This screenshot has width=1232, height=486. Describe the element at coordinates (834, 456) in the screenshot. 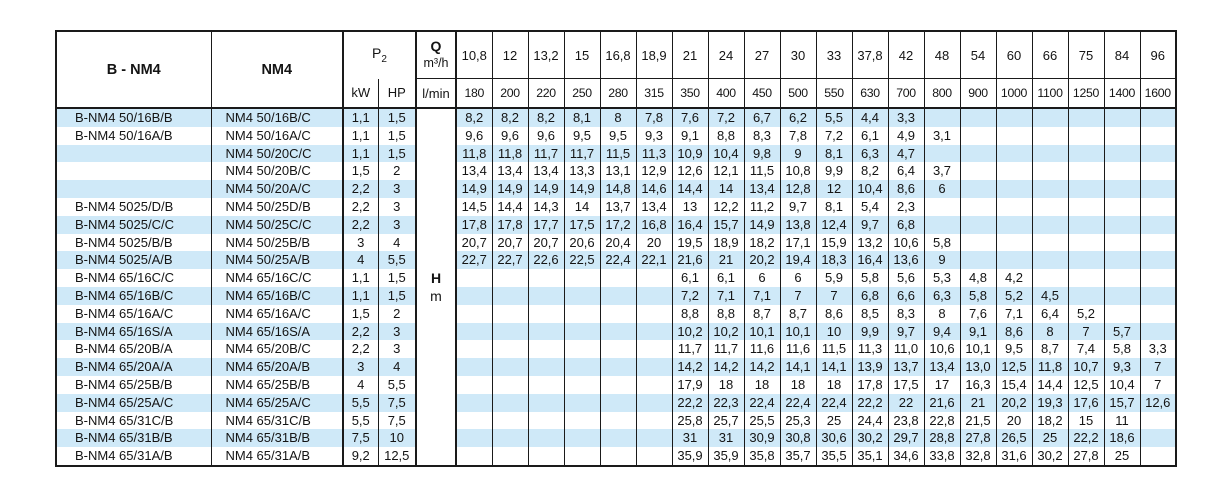

I see `cell-head-value: 35,5` at that location.